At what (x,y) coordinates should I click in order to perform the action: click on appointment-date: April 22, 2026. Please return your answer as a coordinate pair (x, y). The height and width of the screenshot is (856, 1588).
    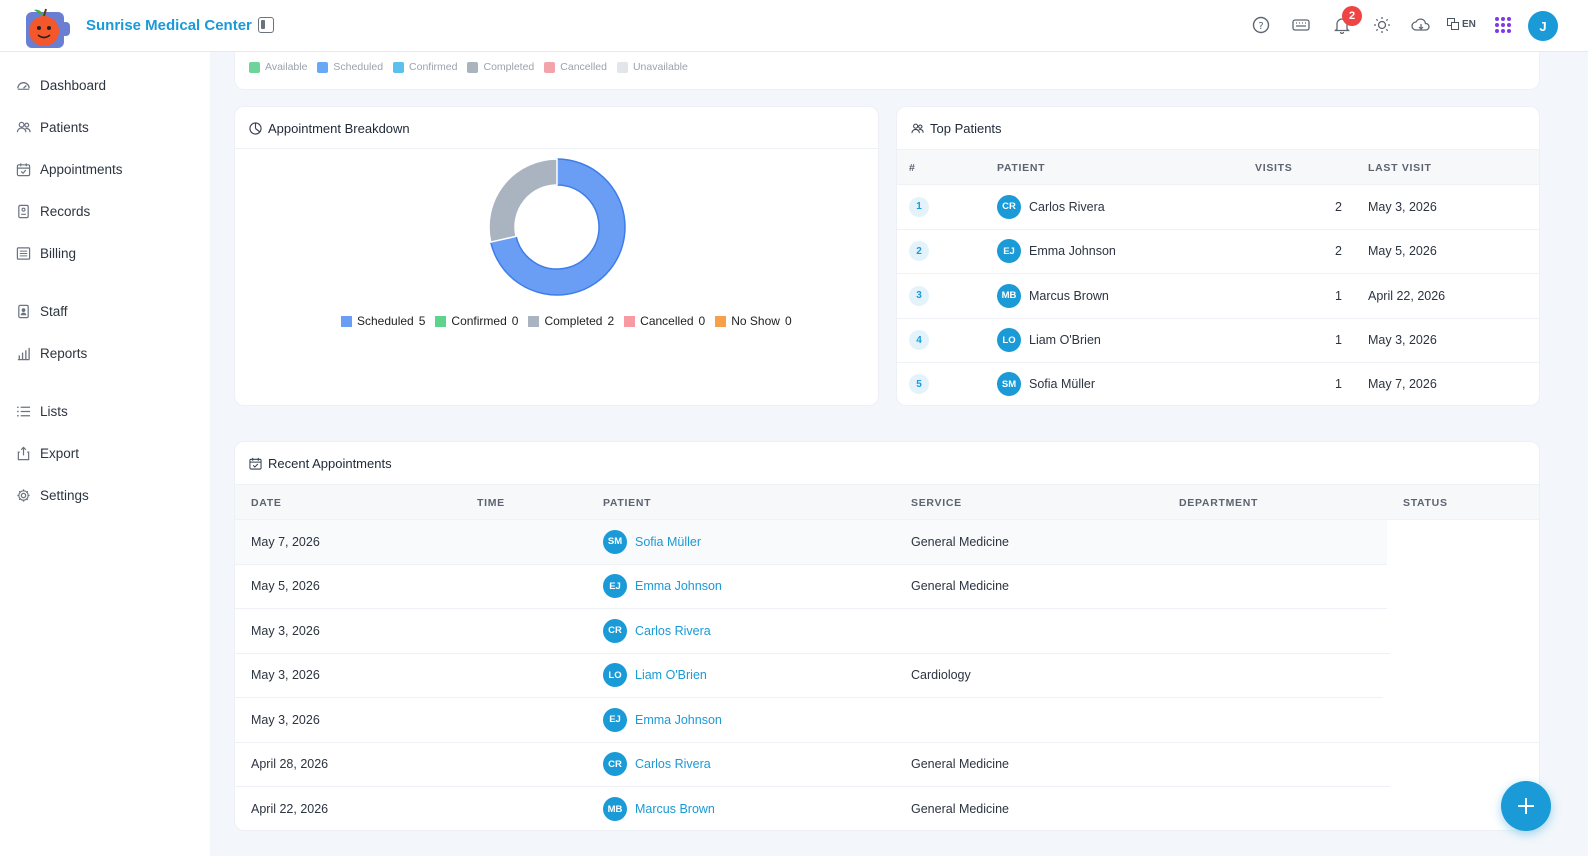
    Looking at the image, I should click on (290, 809).